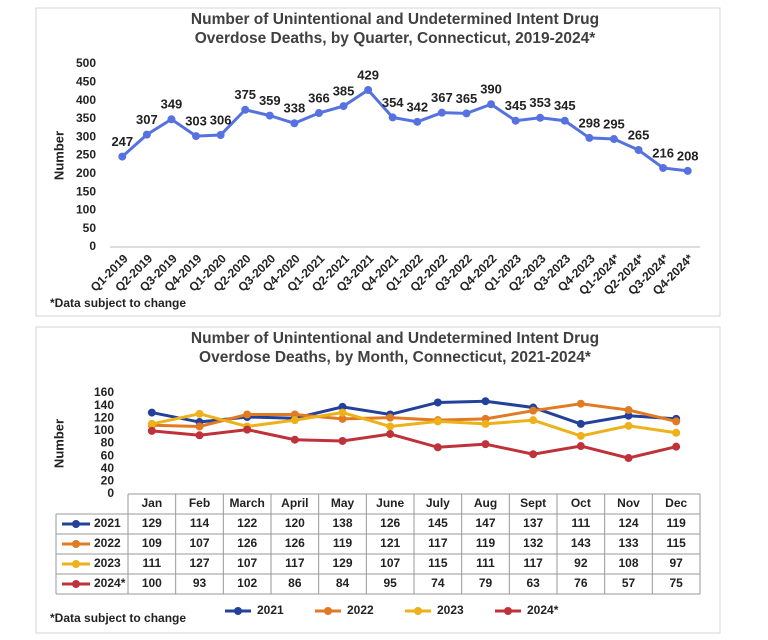 The image size is (768, 640). What do you see at coordinates (533, 523) in the screenshot?
I see `table-cell: 137` at bounding box center [533, 523].